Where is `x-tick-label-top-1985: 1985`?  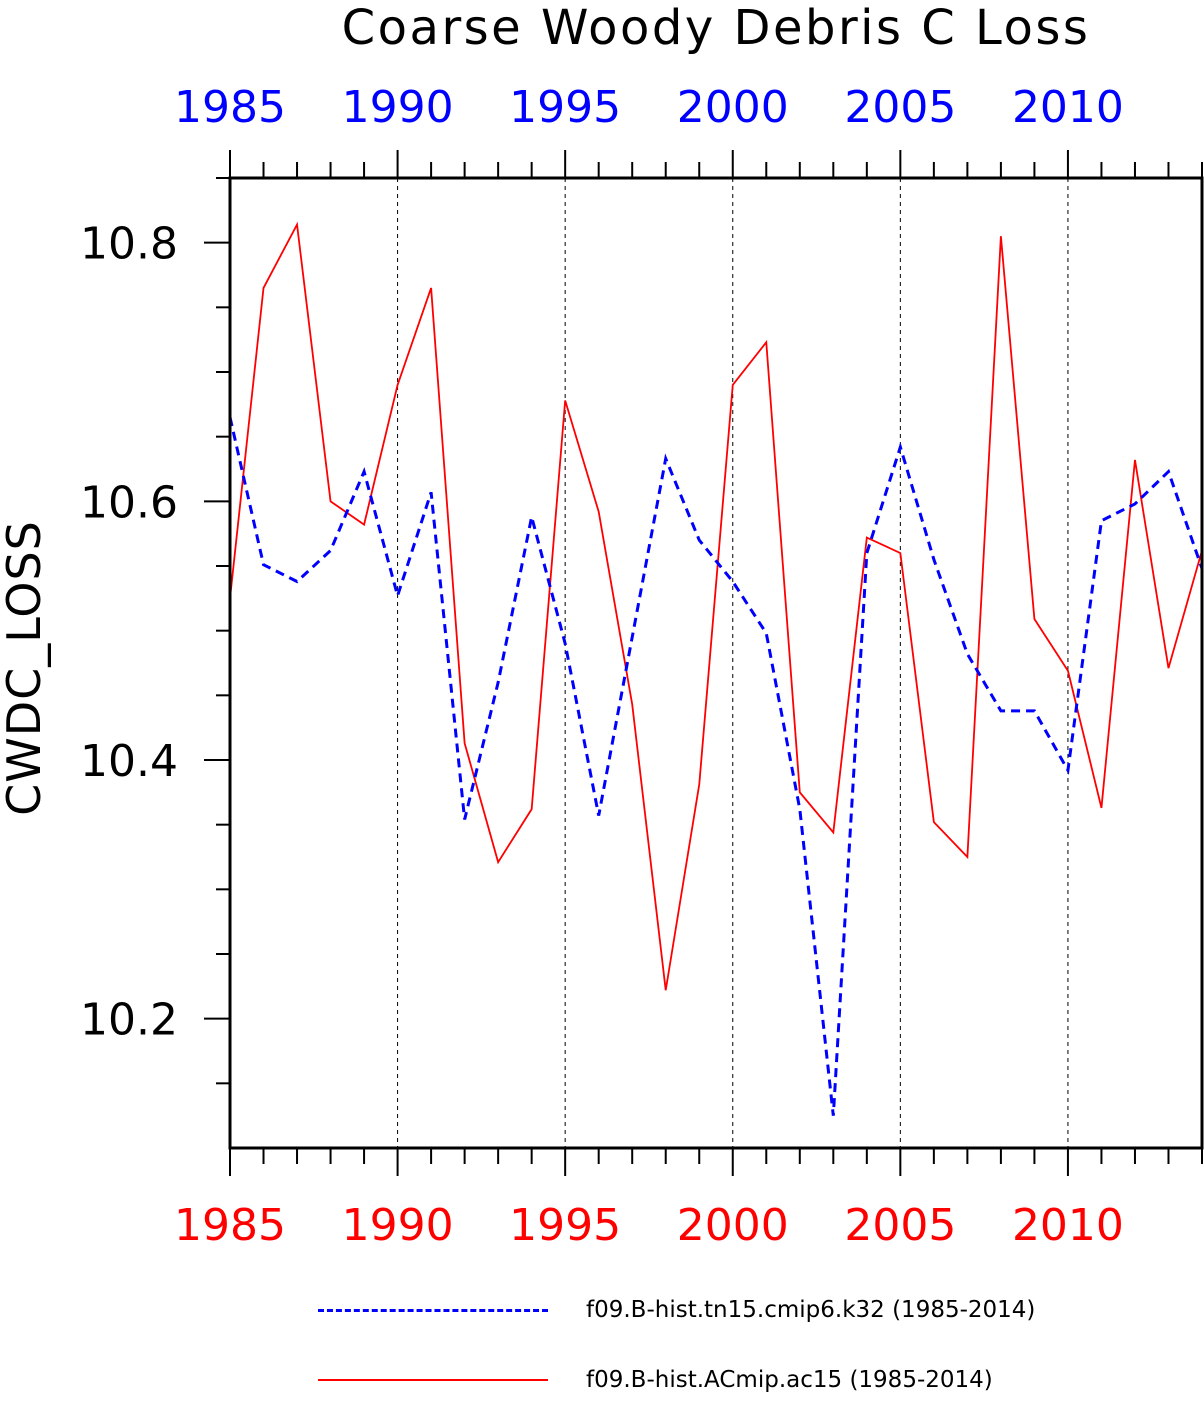 x-tick-label-top-1985: 1985 is located at coordinates (230, 107).